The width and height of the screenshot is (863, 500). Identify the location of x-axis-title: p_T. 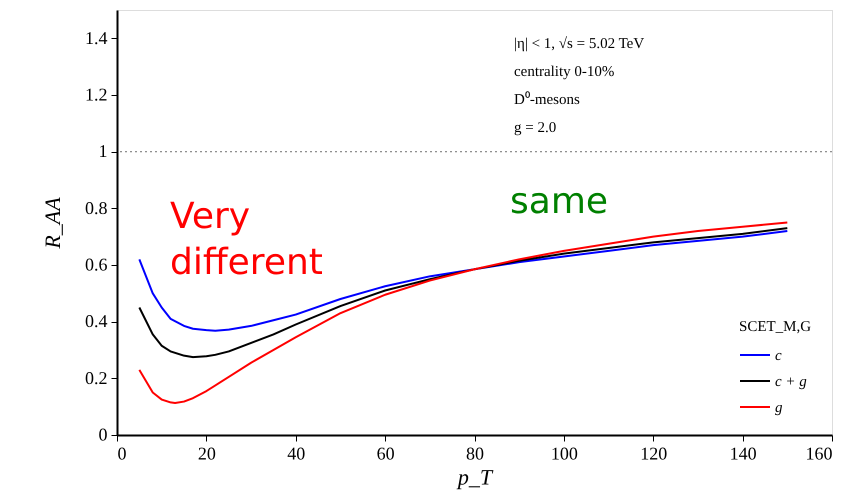
(475, 477).